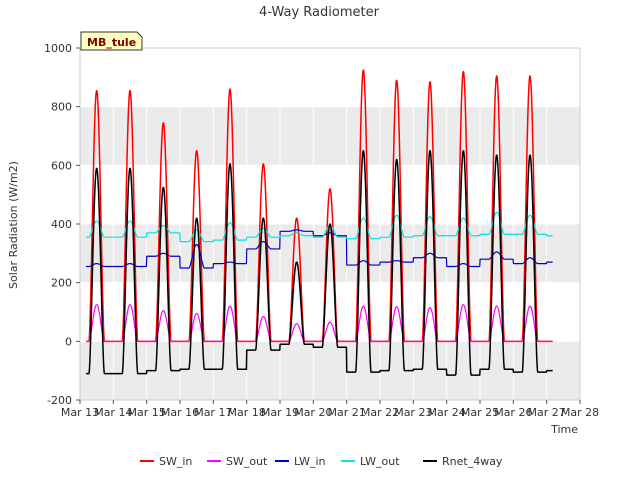  What do you see at coordinates (280, 412) in the screenshot?
I see `x-tick-label: Mar 19` at bounding box center [280, 412].